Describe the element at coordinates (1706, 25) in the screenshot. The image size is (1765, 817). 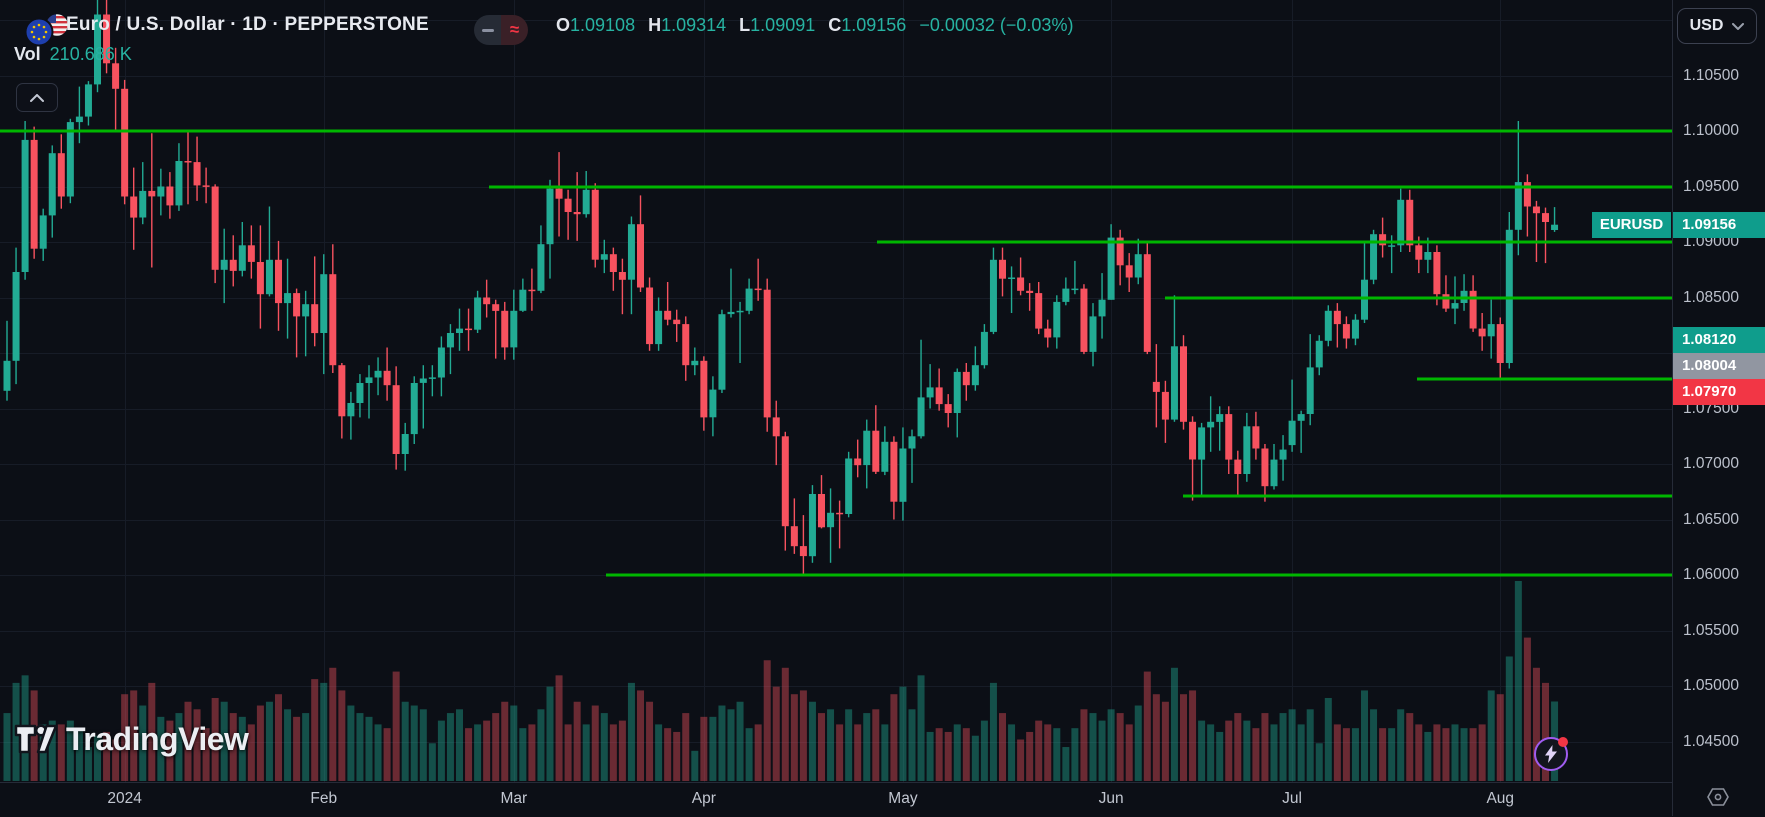
I see `currency-selector-label: USD` at that location.